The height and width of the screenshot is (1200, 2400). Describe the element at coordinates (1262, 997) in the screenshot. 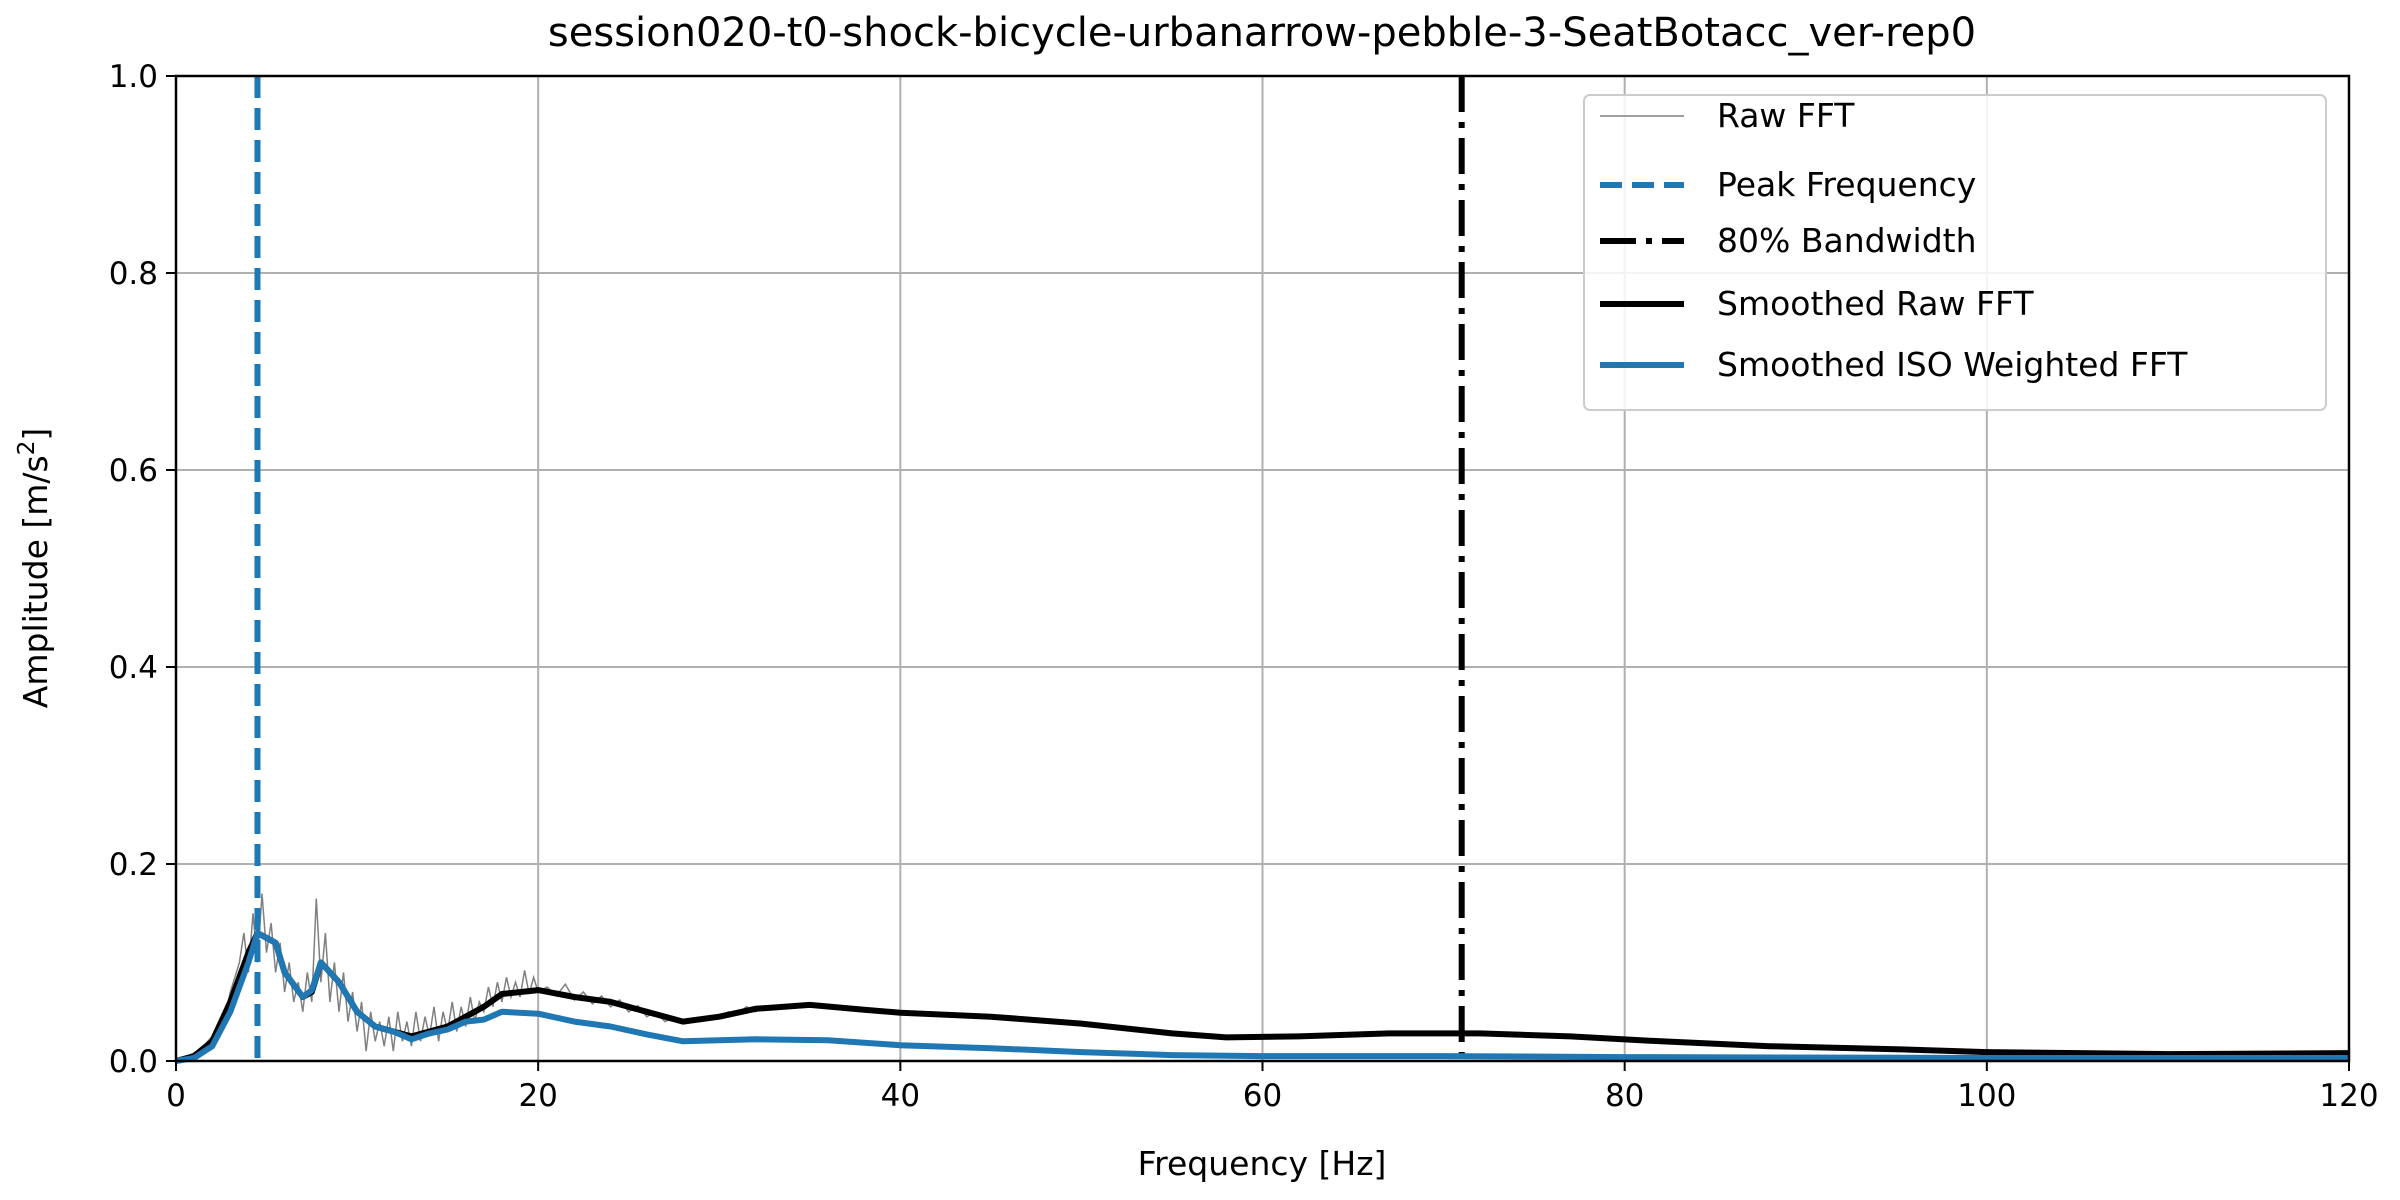

I see `smoothed-iso-fft-line` at that location.